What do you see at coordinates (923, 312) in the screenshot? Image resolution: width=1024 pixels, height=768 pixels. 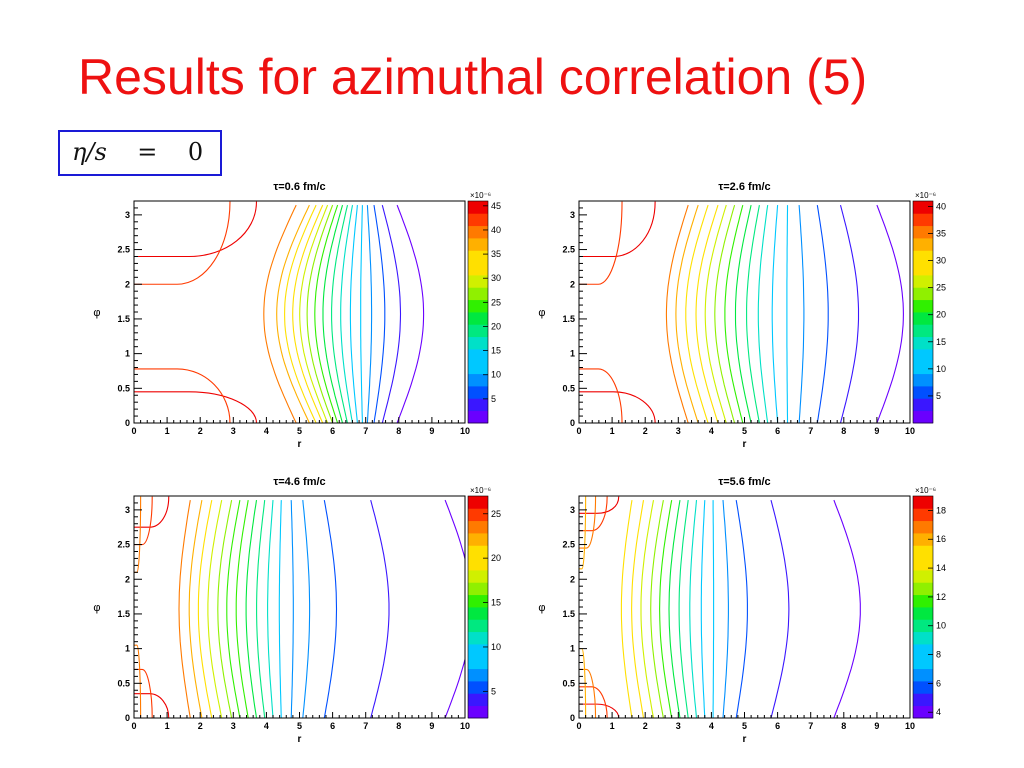 I see `colorbar-frame` at bounding box center [923, 312].